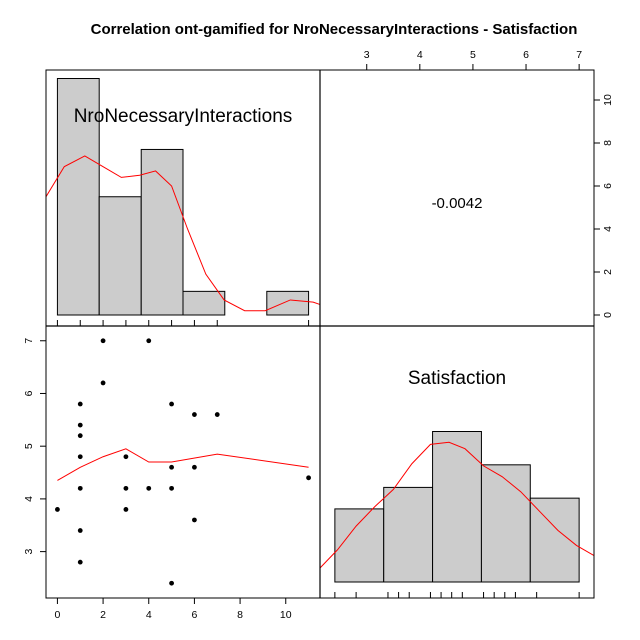 This screenshot has height=640, width=640. What do you see at coordinates (457, 378) in the screenshot?
I see `variable-label-y: Satisfaction` at bounding box center [457, 378].